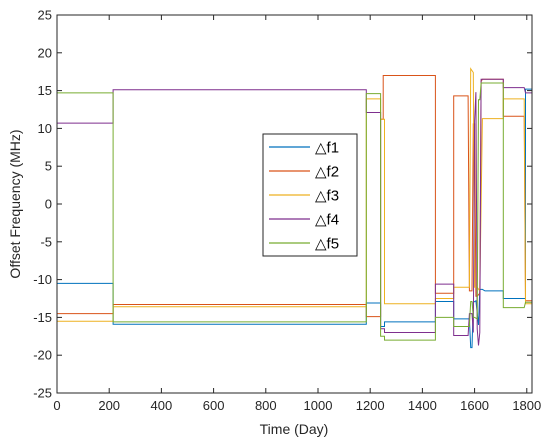 This screenshot has height=446, width=550. Describe the element at coordinates (42, 355) in the screenshot. I see `y-tick-label: -20` at that location.